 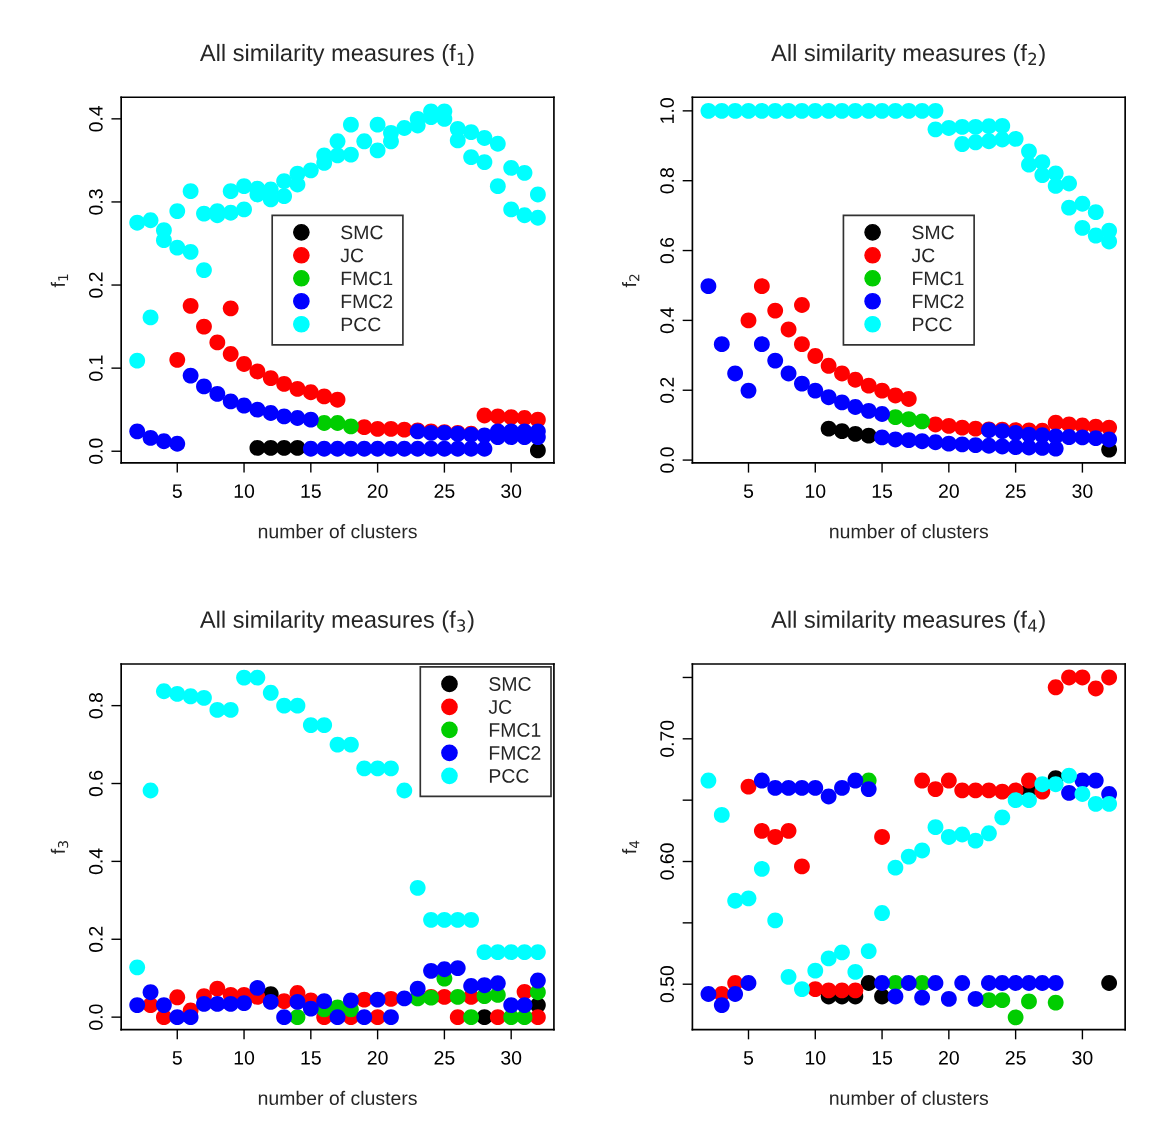 I want to click on legend-label: FMC2, so click(x=515, y=753).